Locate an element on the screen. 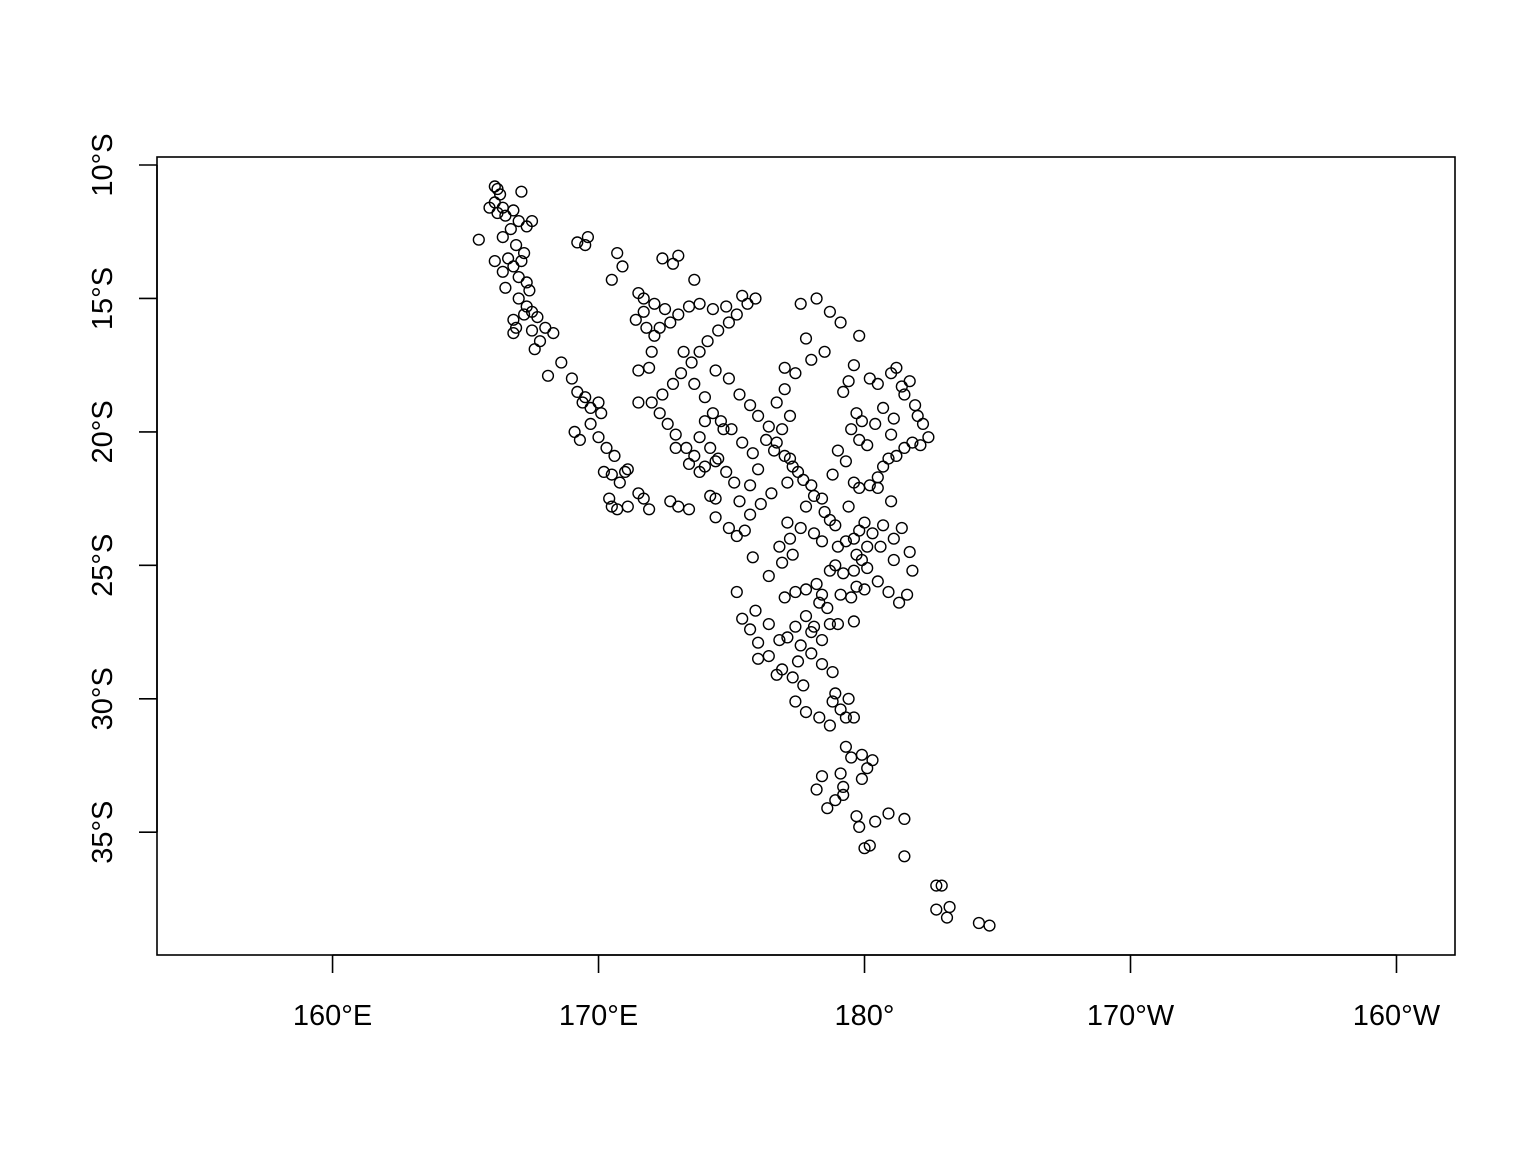  x-tick-label: 160°E is located at coordinates (332, 1016).